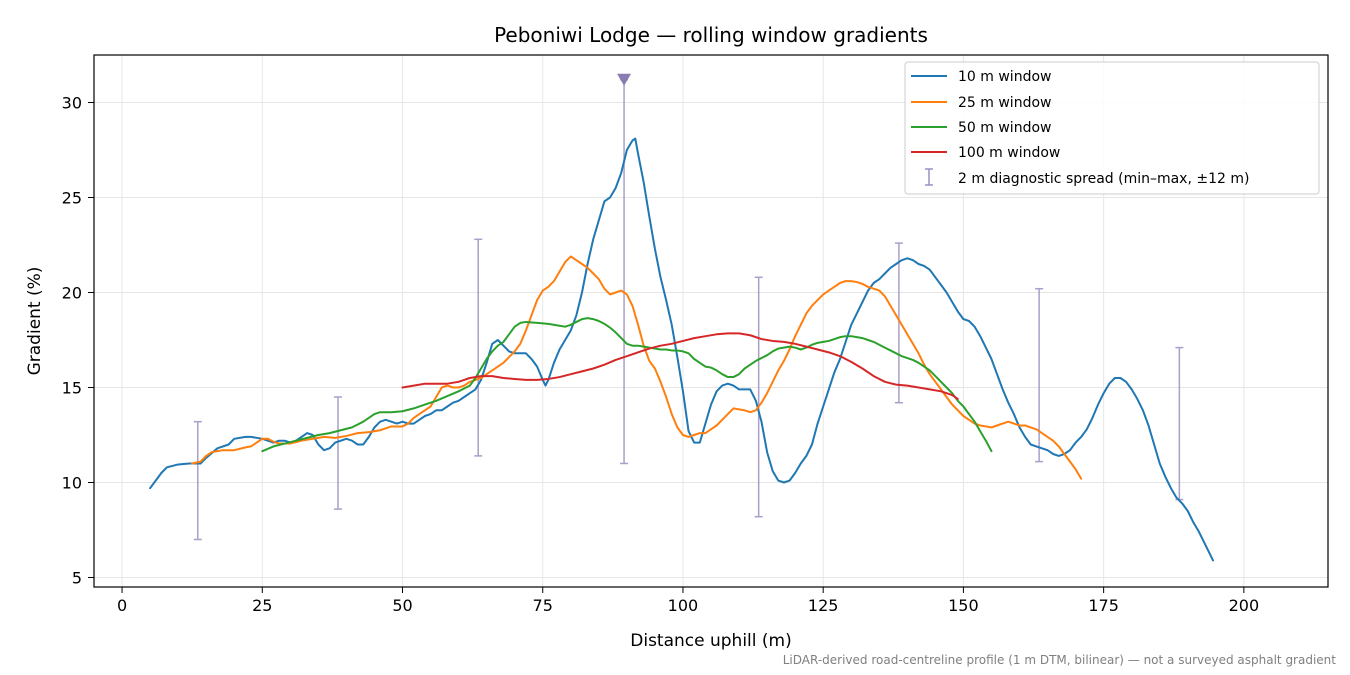  What do you see at coordinates (262, 605) in the screenshot?
I see `x-tick-label: 25` at bounding box center [262, 605].